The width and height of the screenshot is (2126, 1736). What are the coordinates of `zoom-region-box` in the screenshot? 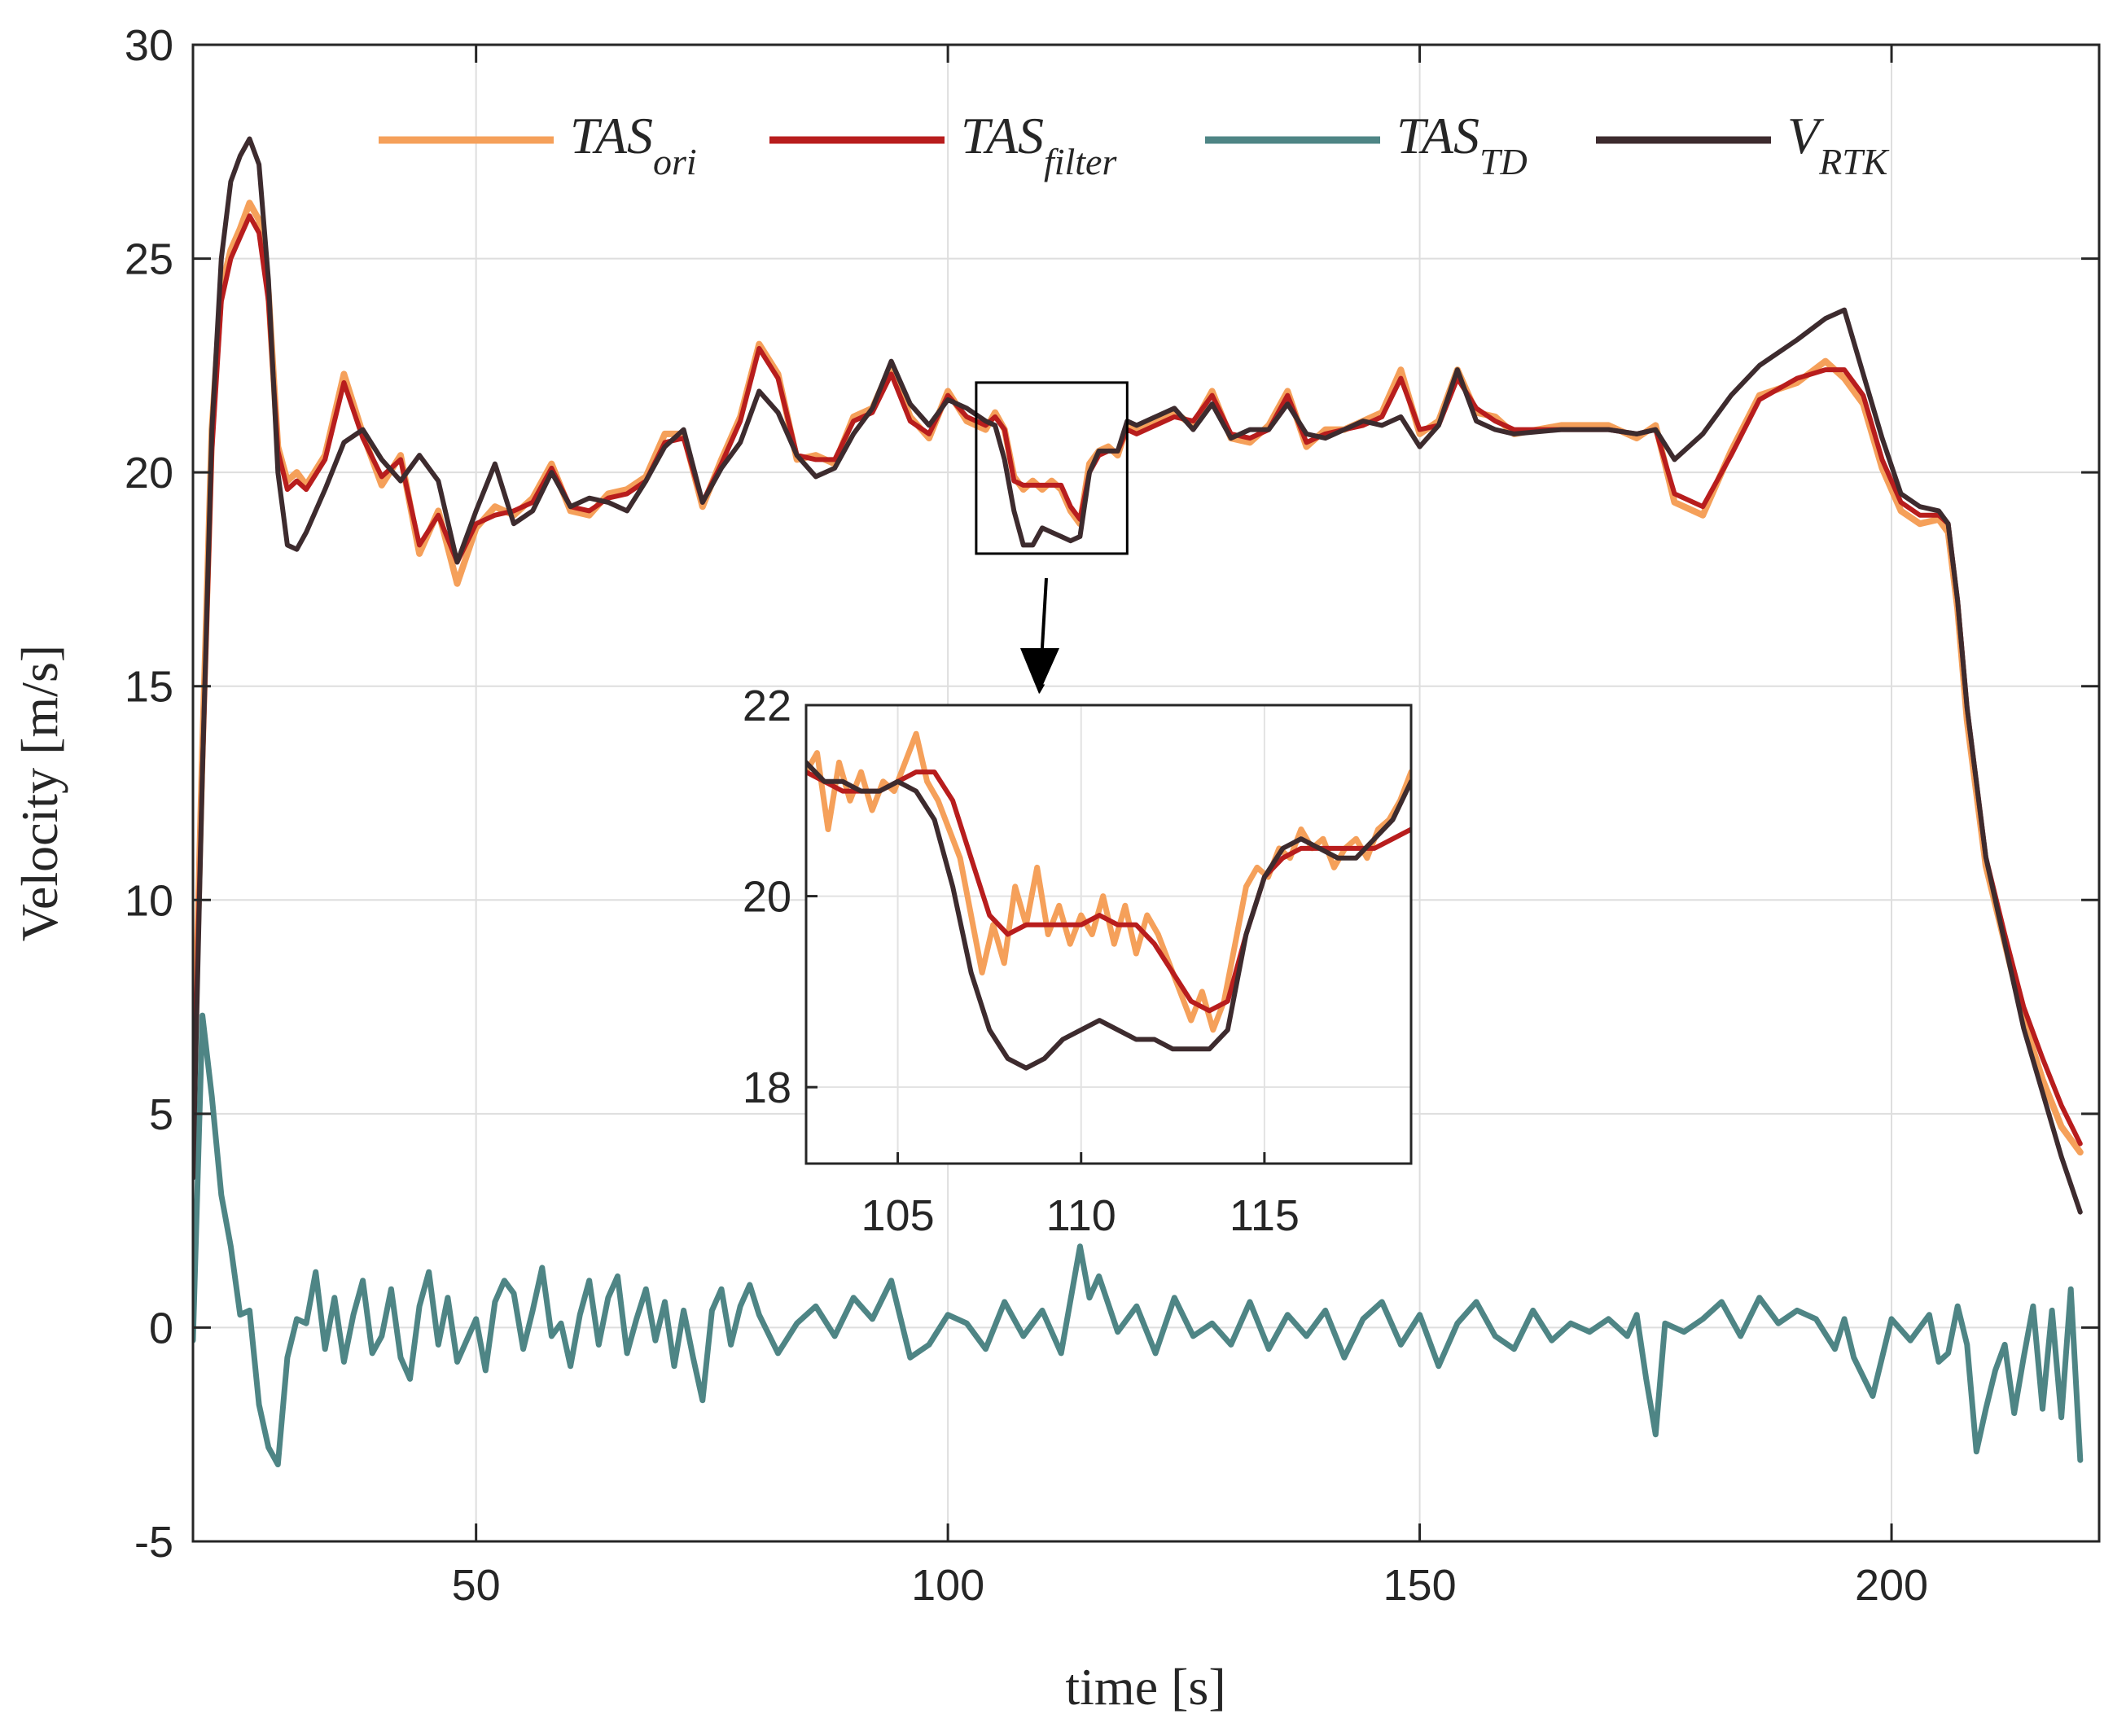 It's located at (1052, 468).